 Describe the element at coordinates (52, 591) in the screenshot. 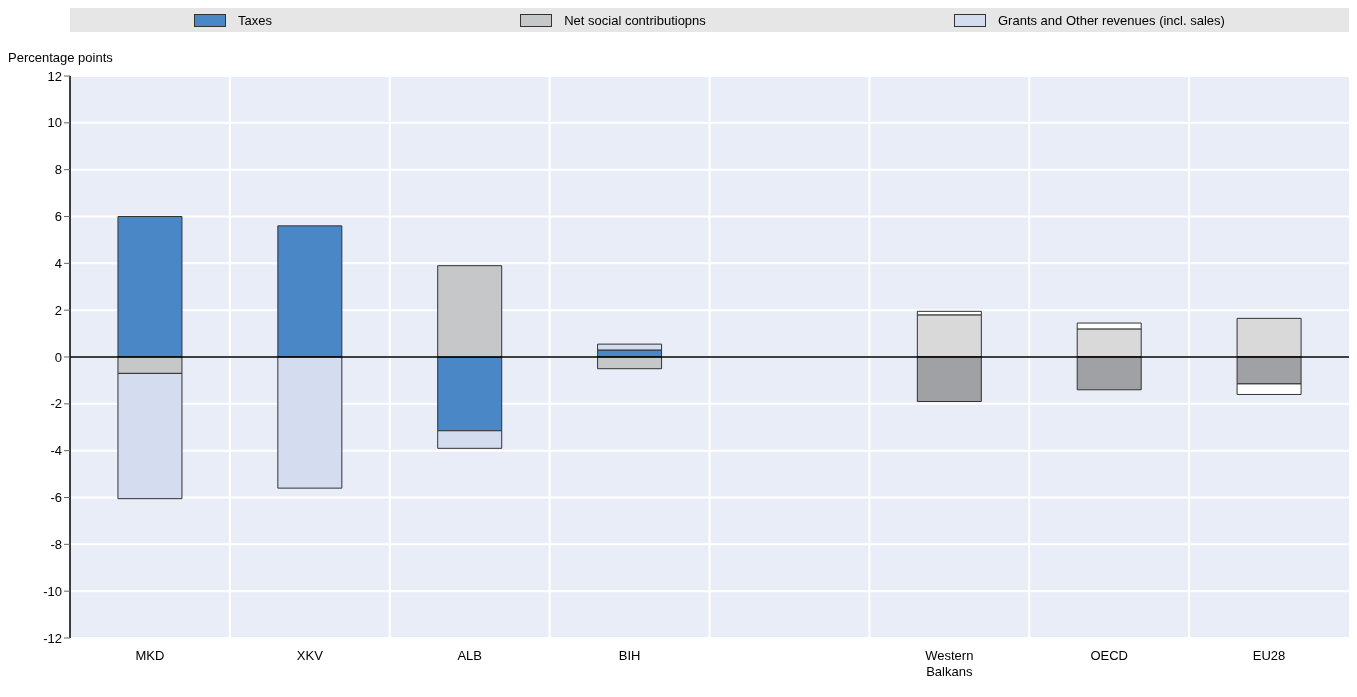

I see `y-tick-label: -10` at that location.